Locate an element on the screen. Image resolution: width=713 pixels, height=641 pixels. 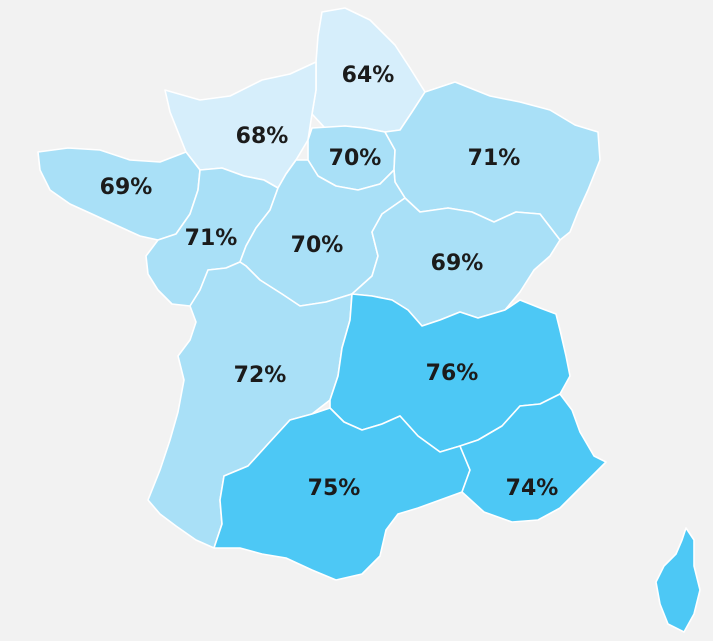
region-corse is located at coordinates (678, 580).